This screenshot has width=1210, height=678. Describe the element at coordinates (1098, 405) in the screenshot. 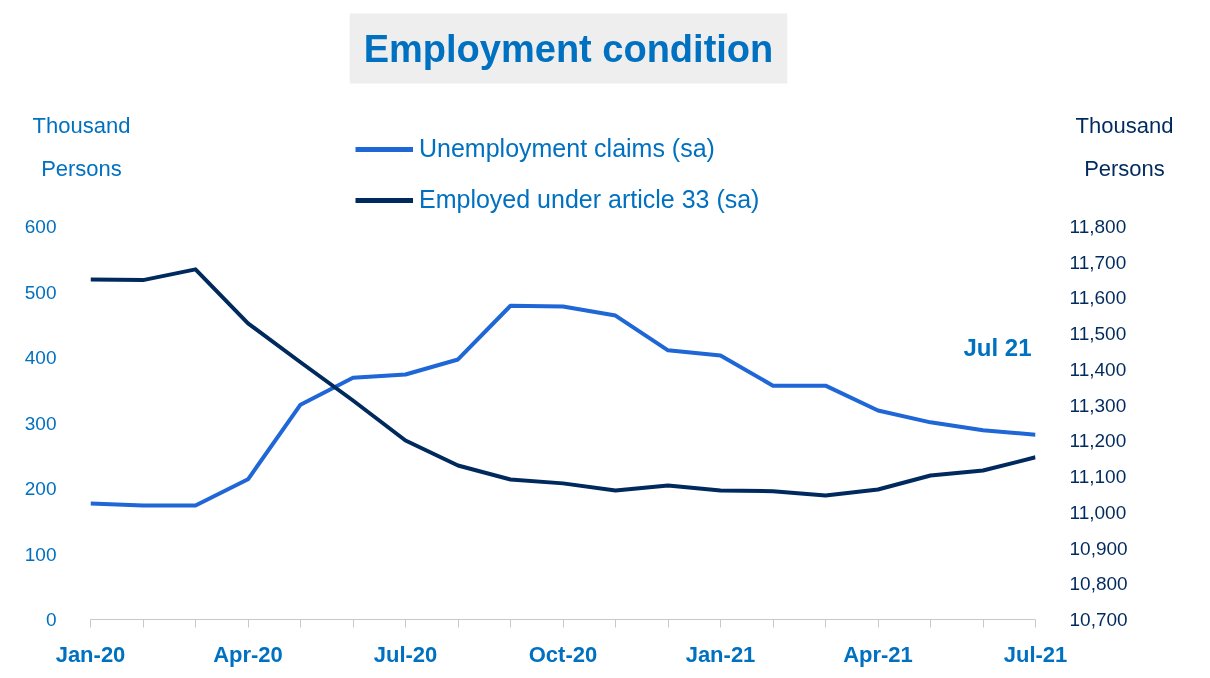

I see `y2-tick-label: 11,300` at that location.